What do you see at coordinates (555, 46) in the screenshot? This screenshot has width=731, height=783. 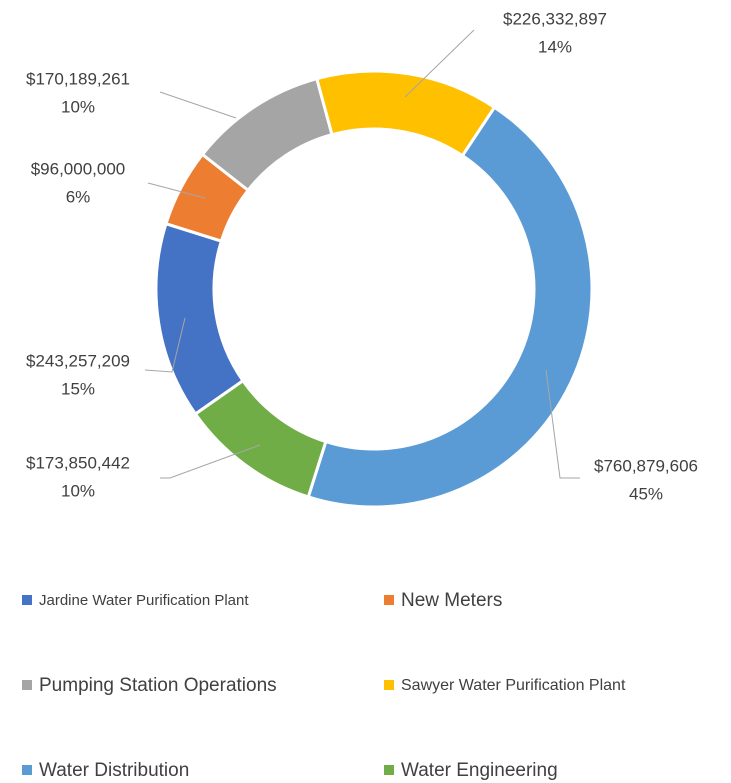 I see `data-label: 14%` at bounding box center [555, 46].